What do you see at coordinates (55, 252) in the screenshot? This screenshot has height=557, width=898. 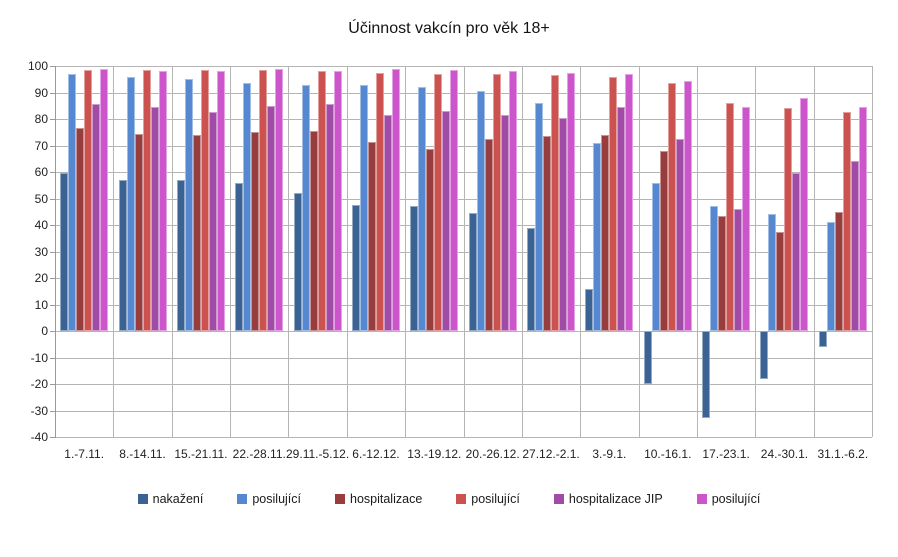 I see `y-axis` at bounding box center [55, 252].